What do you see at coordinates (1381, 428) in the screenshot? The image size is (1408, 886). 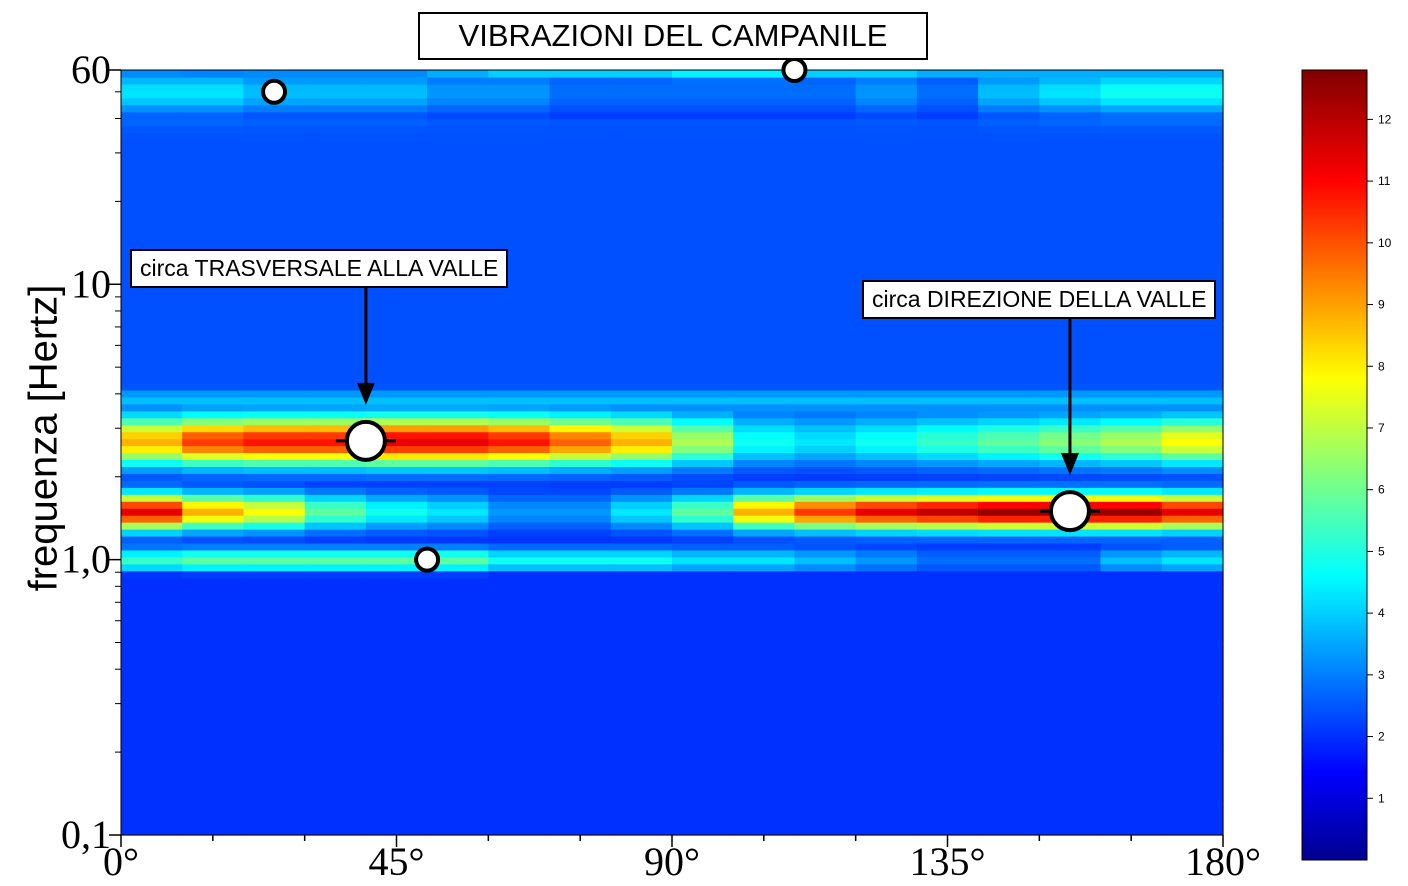 I see `colorbar-tick-label: 7` at bounding box center [1381, 428].